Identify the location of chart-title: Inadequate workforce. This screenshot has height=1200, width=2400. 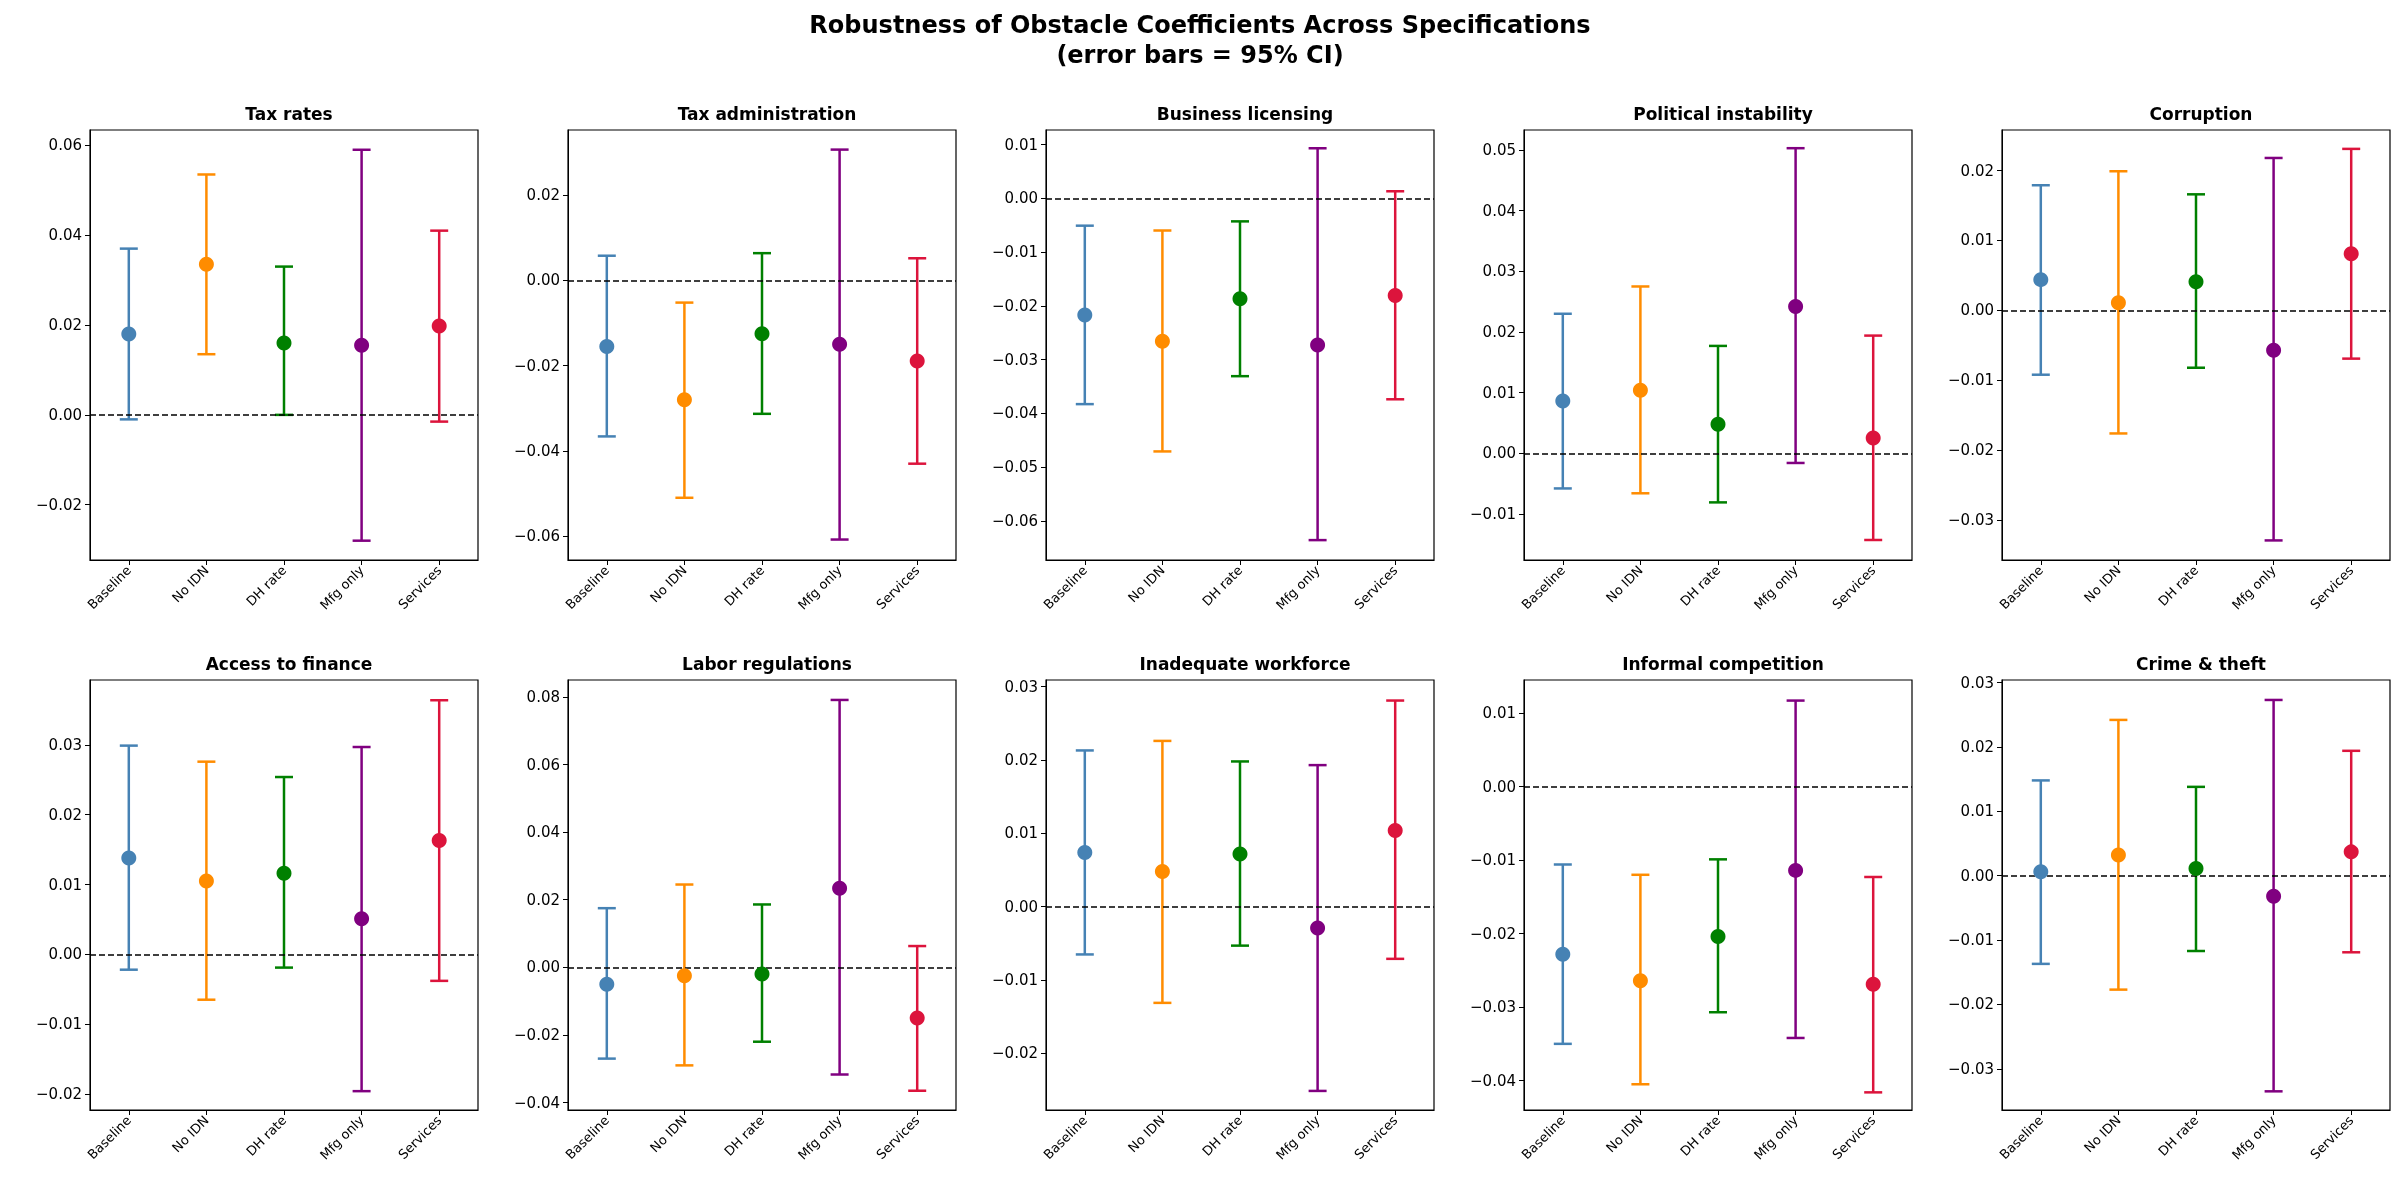
(1245, 663).